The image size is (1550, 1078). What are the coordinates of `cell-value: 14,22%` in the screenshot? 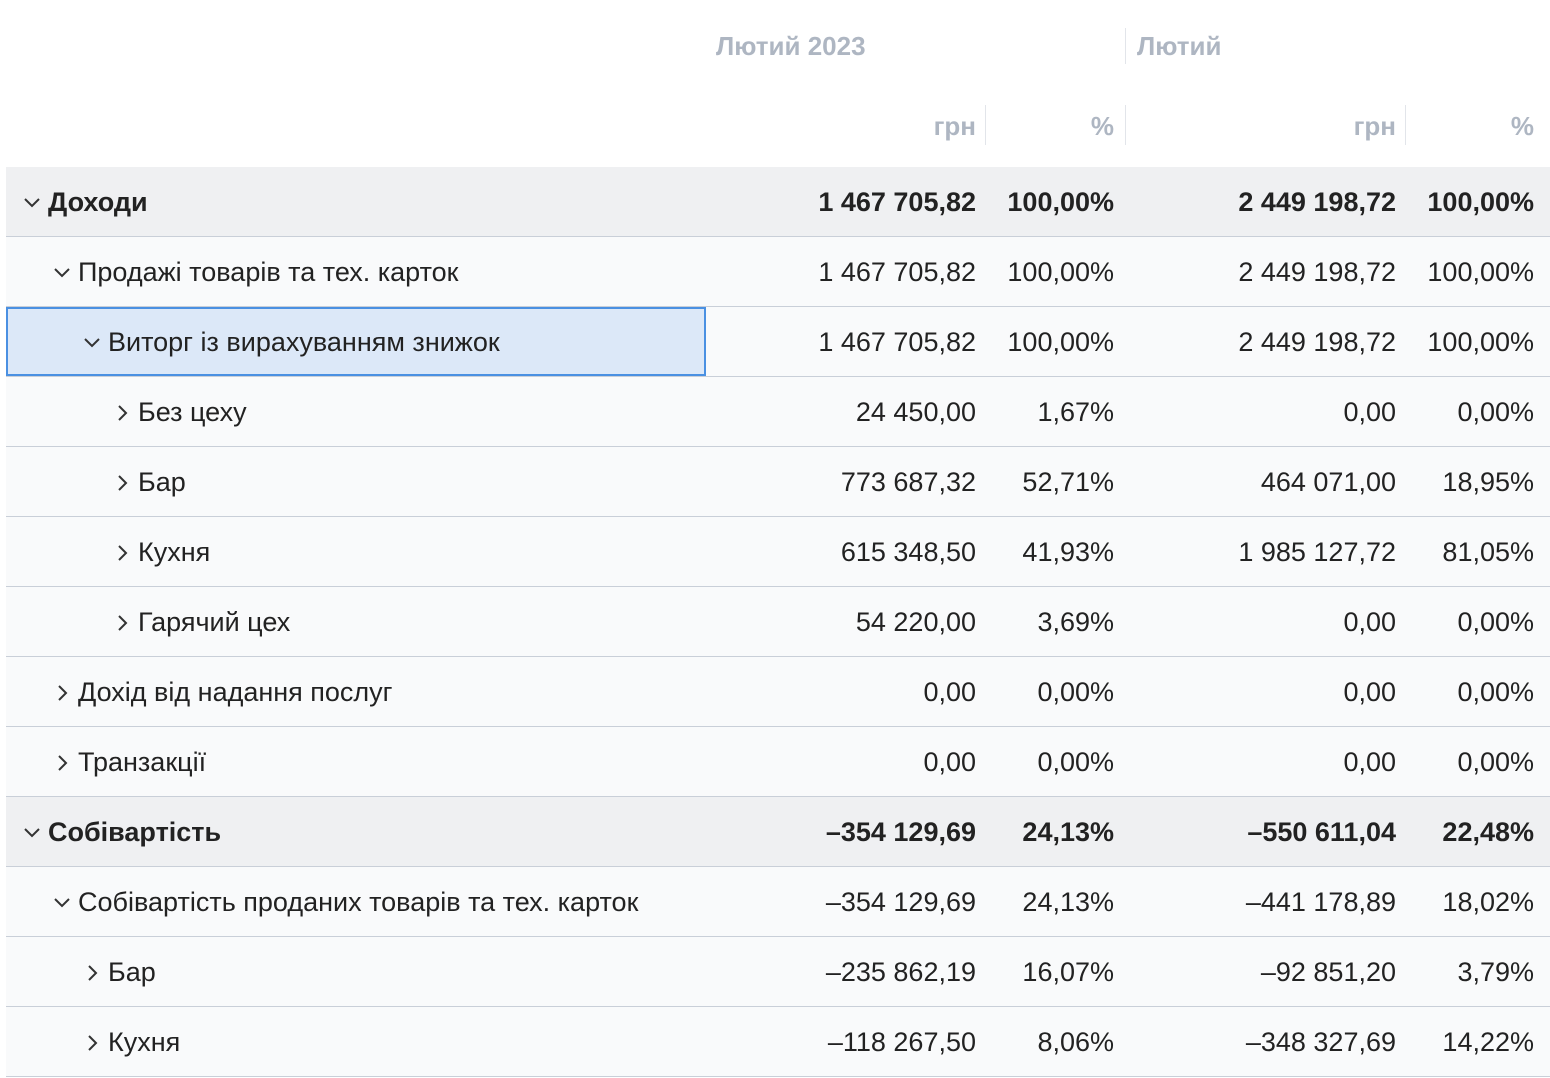 It's located at (1488, 1042).